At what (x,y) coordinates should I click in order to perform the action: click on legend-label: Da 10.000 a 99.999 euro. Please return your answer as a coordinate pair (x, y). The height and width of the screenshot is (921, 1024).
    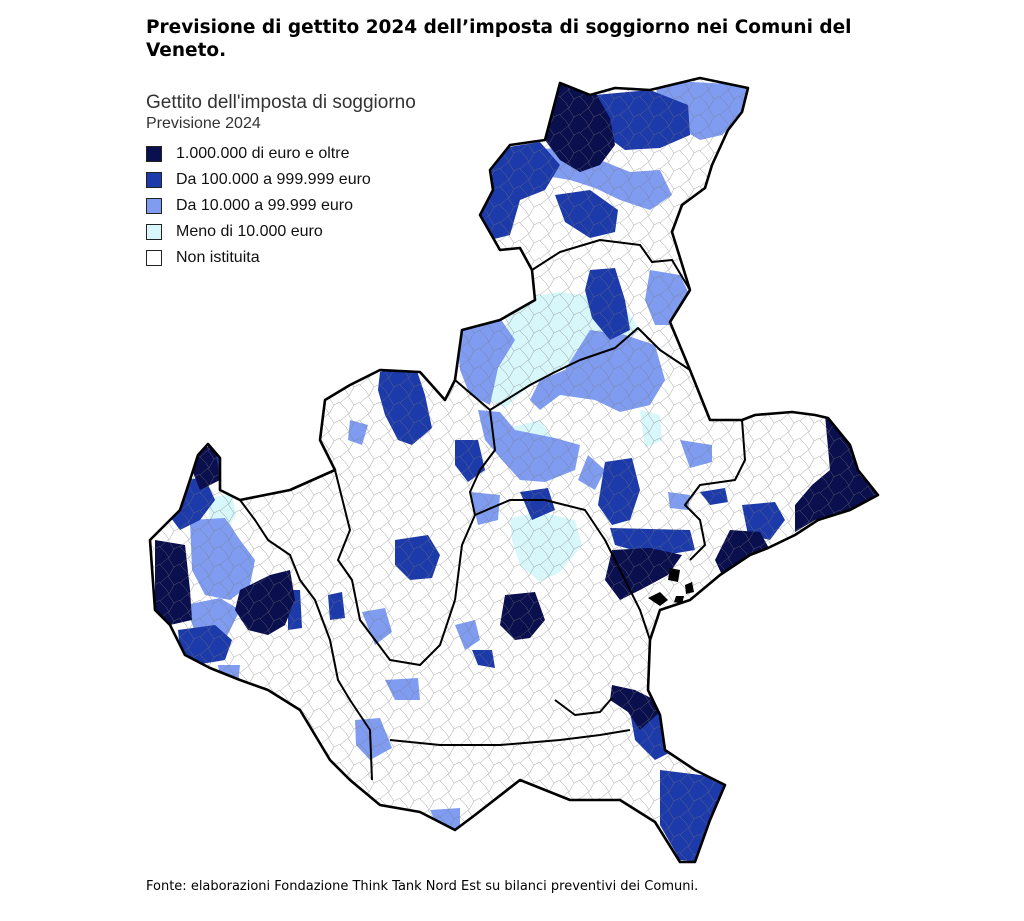
    Looking at the image, I should click on (265, 205).